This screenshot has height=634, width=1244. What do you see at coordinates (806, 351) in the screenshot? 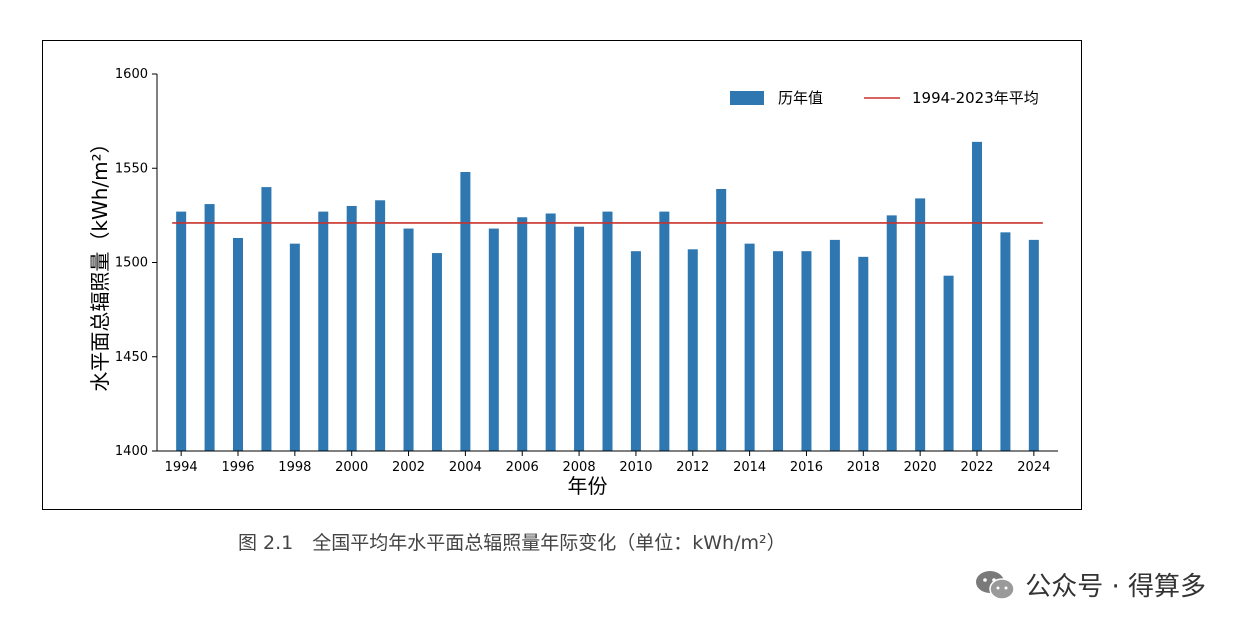
I see `bar-2016` at bounding box center [806, 351].